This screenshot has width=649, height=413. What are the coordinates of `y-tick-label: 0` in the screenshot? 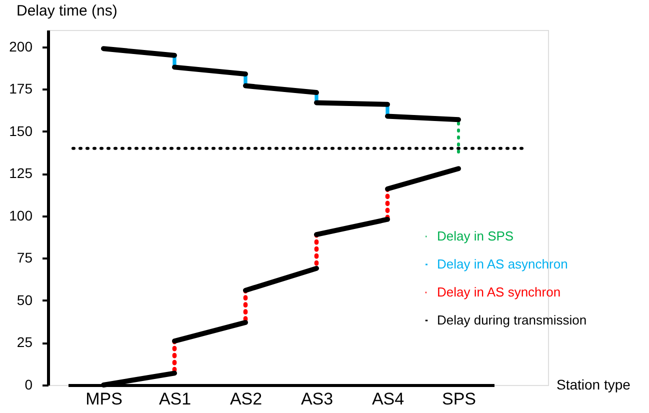 It's located at (28, 384).